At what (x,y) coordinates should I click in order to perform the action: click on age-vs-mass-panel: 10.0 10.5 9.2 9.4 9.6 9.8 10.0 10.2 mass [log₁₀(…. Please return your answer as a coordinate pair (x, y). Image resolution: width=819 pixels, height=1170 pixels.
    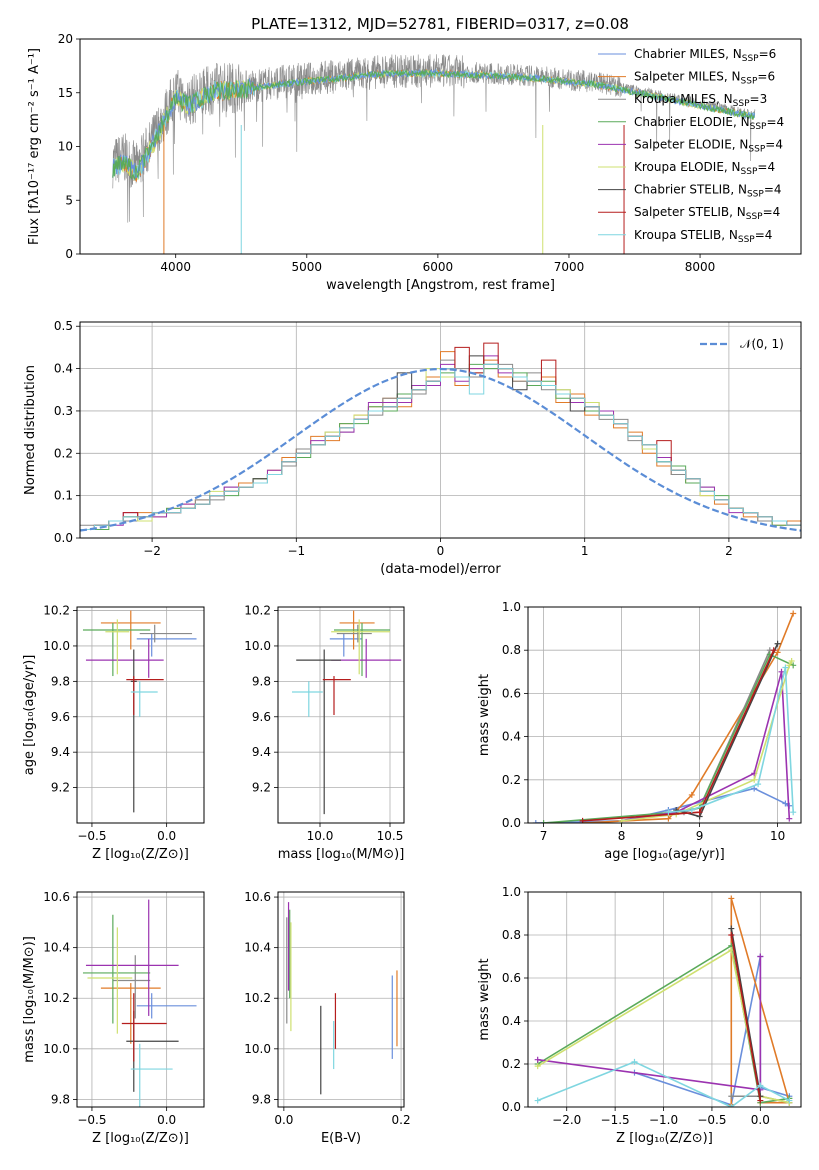
    Looking at the image, I should click on (324, 733).